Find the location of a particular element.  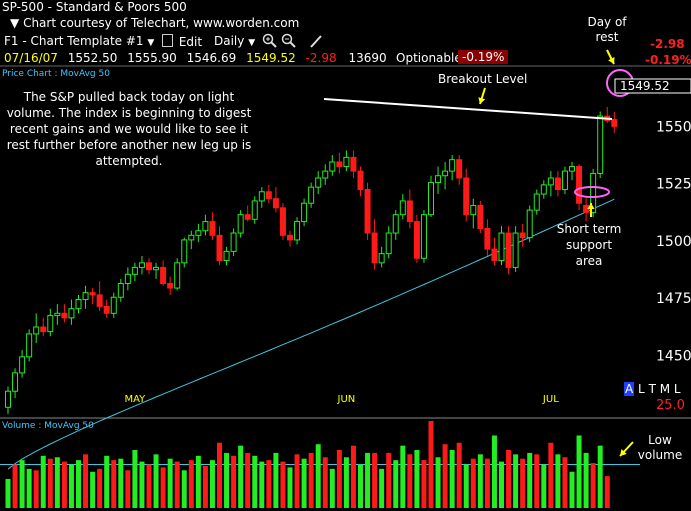

day-of-rest-line: Day of is located at coordinates (607, 22).